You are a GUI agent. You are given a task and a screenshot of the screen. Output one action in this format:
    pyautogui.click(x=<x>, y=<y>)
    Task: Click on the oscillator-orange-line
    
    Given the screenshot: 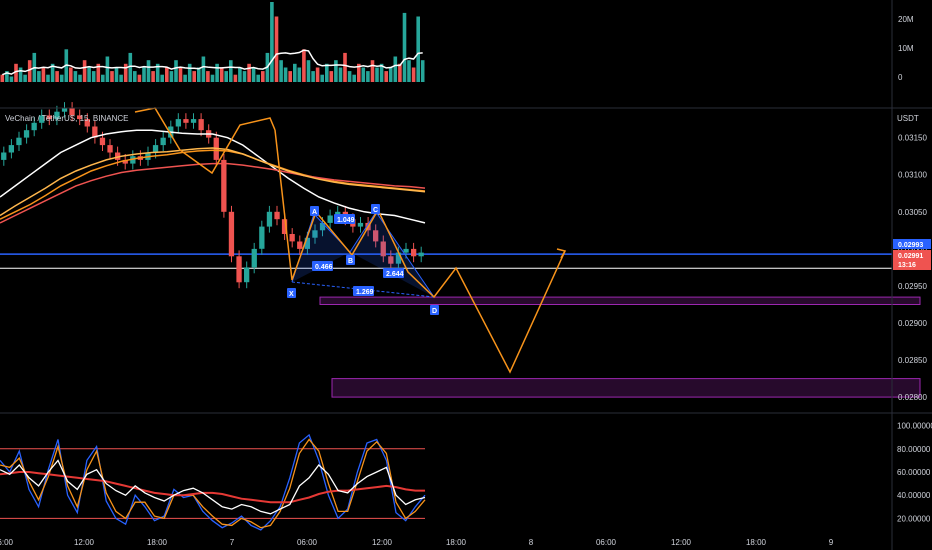 What is the action you would take?
    pyautogui.click(x=213, y=483)
    